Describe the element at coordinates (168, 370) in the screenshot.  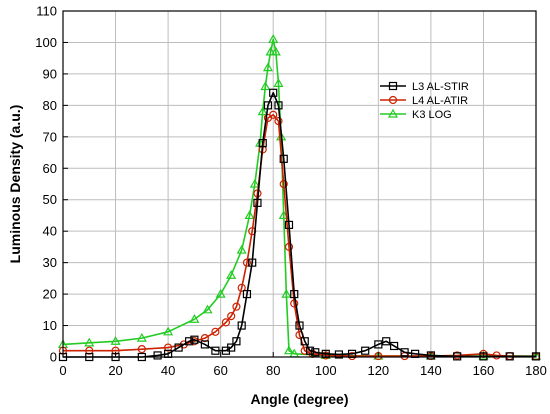
I see `x-tick-label: 40` at that location.